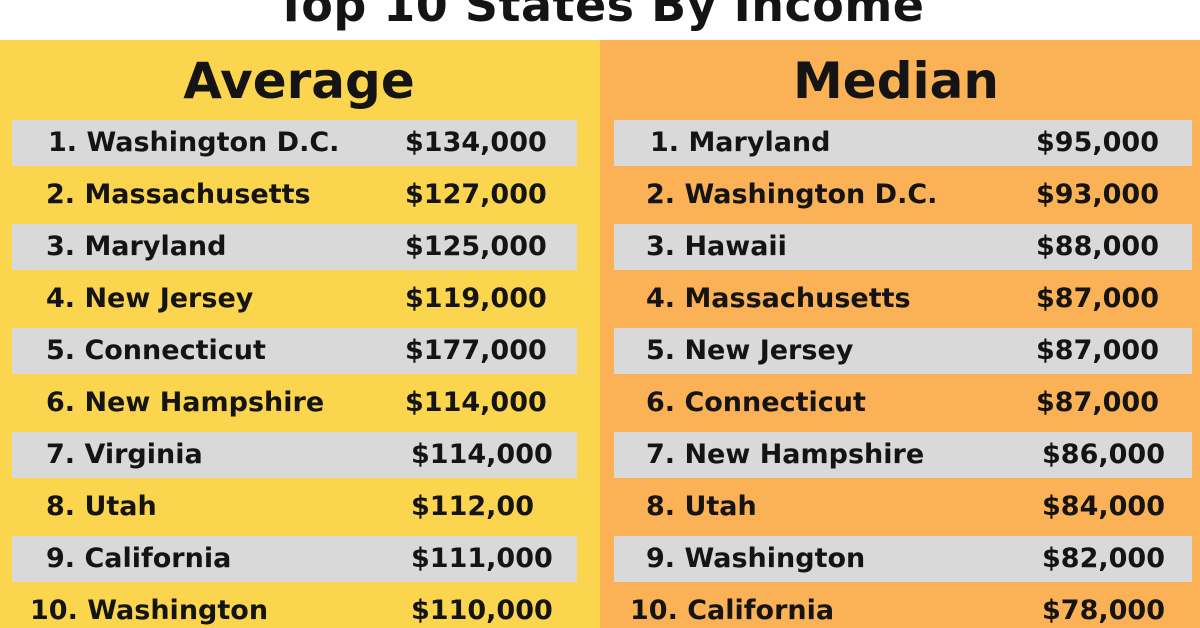  Describe the element at coordinates (476, 194) in the screenshot. I see `income-value: $127,000` at that location.